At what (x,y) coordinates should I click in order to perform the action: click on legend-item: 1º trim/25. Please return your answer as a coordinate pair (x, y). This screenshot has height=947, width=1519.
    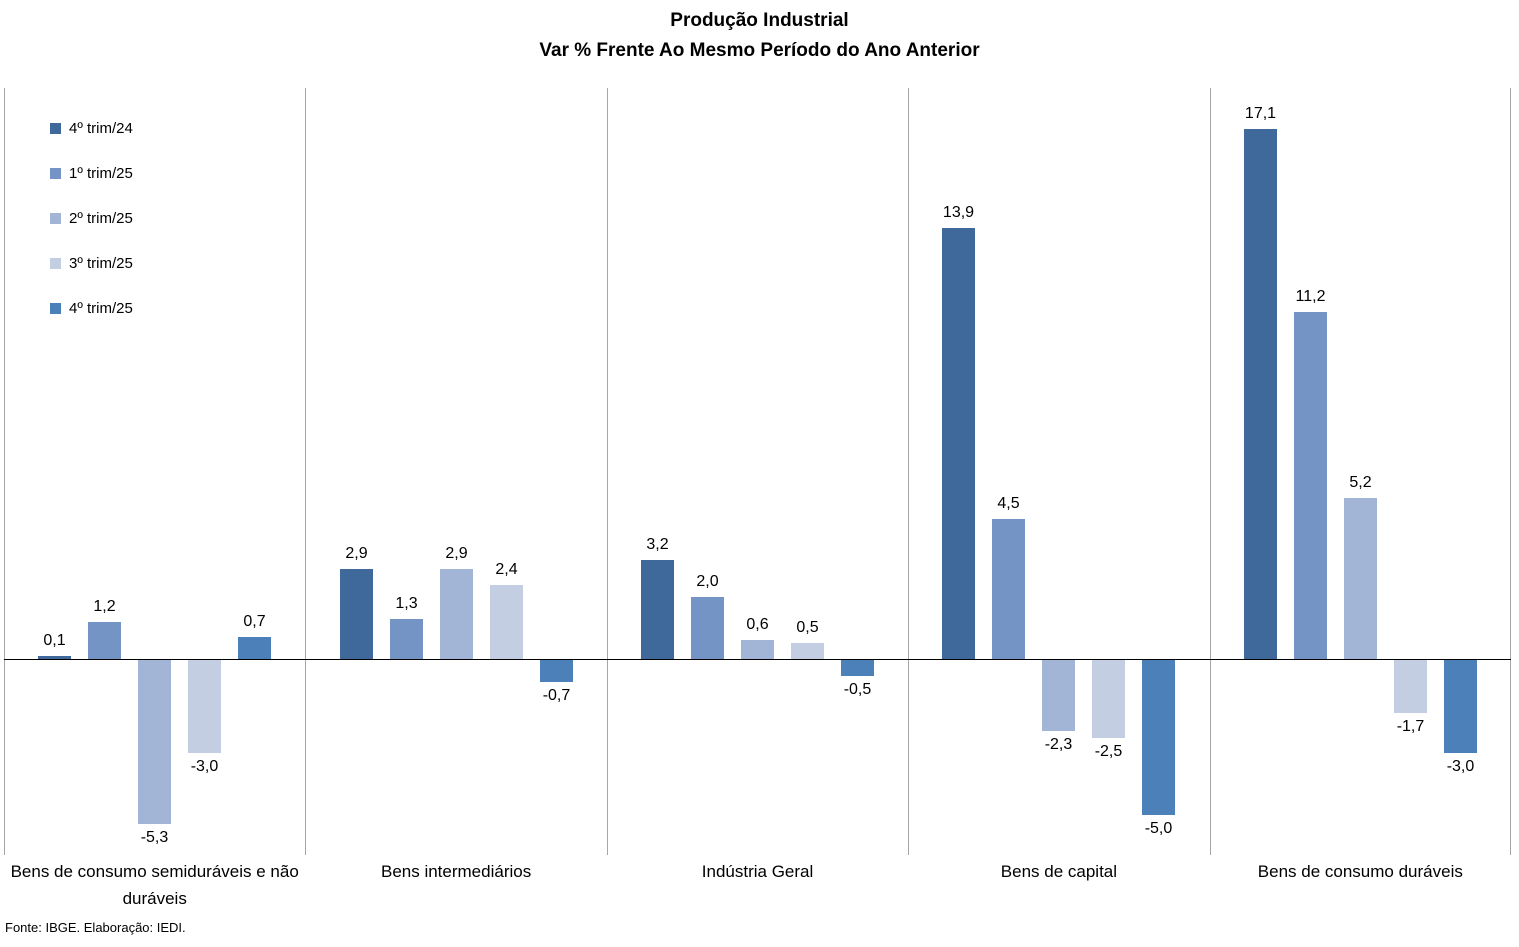
    Looking at the image, I should click on (91, 173).